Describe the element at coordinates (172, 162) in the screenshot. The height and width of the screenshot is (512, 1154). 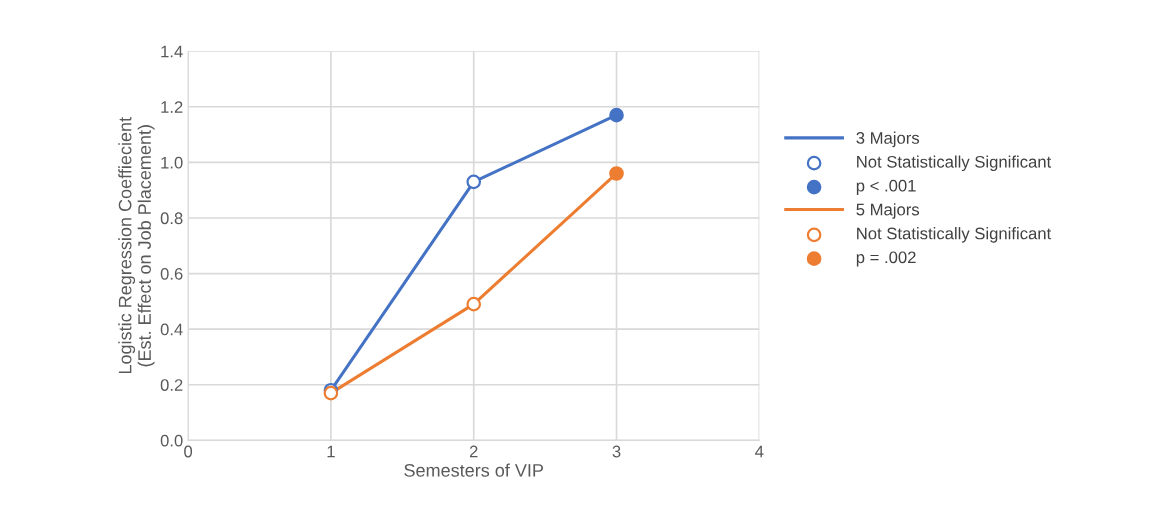
I see `y-tick-label: 1.0` at that location.